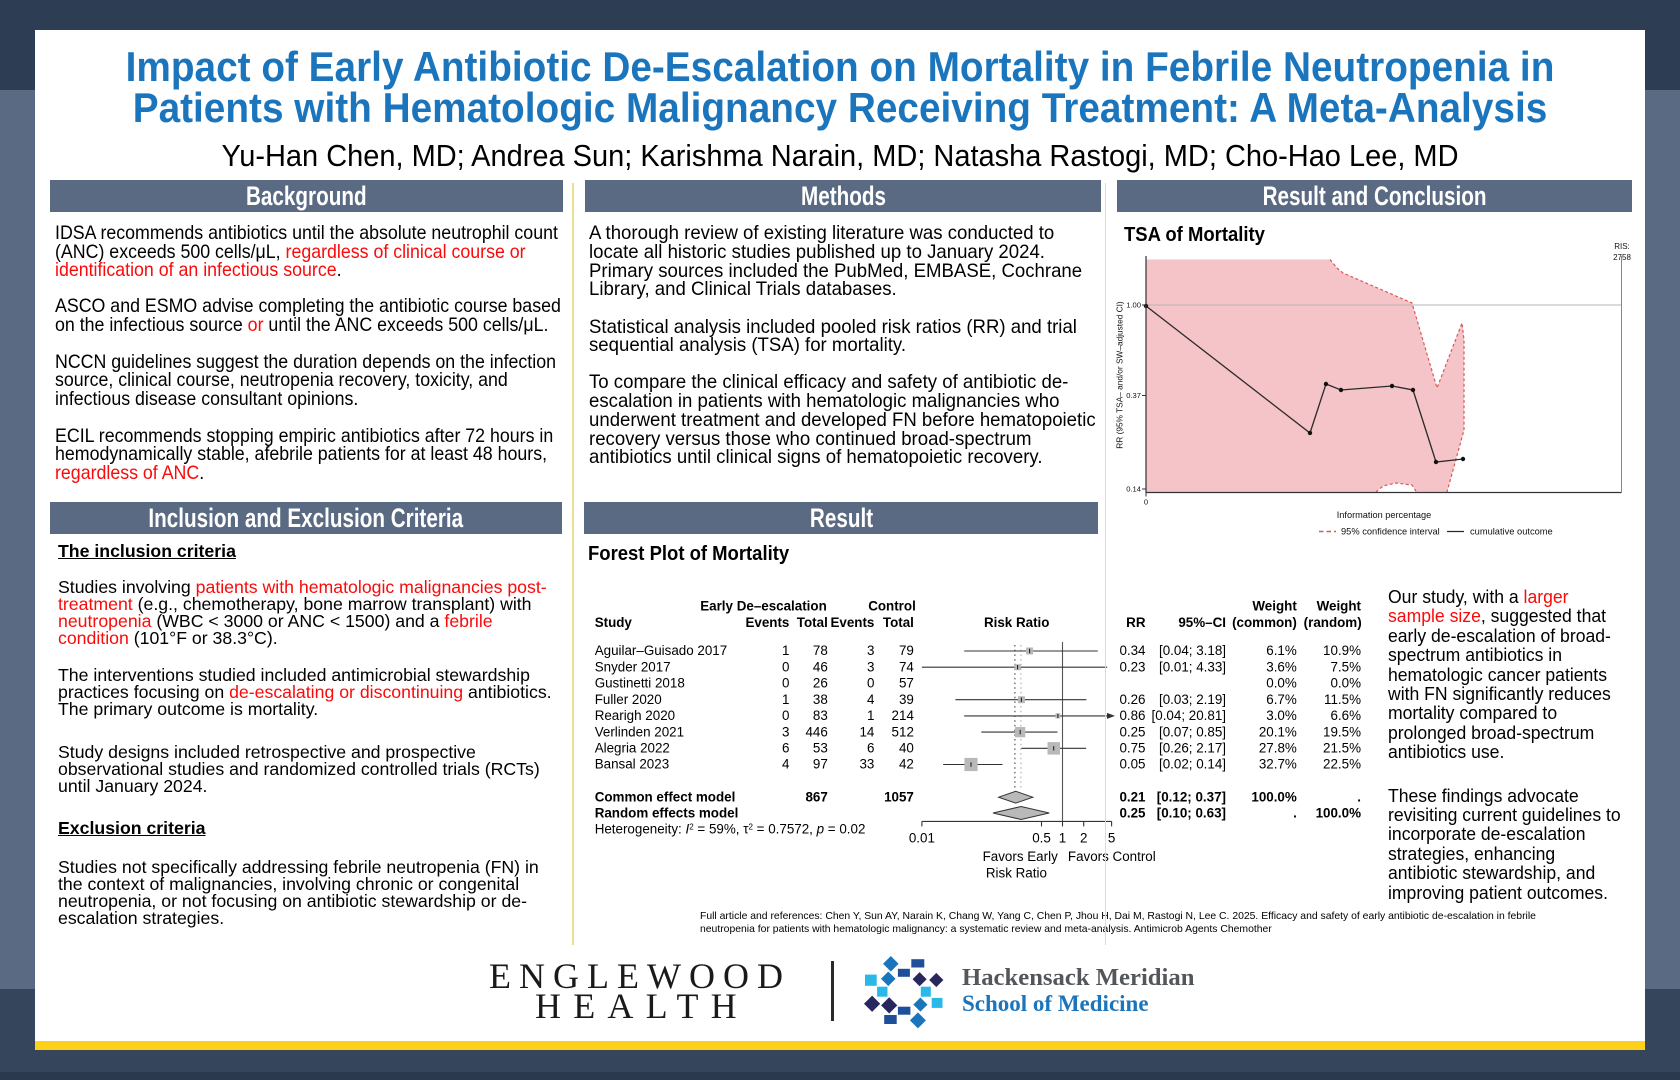 The height and width of the screenshot is (1080, 1680). I want to click on svg-text: 0.05, so click(1132, 764).